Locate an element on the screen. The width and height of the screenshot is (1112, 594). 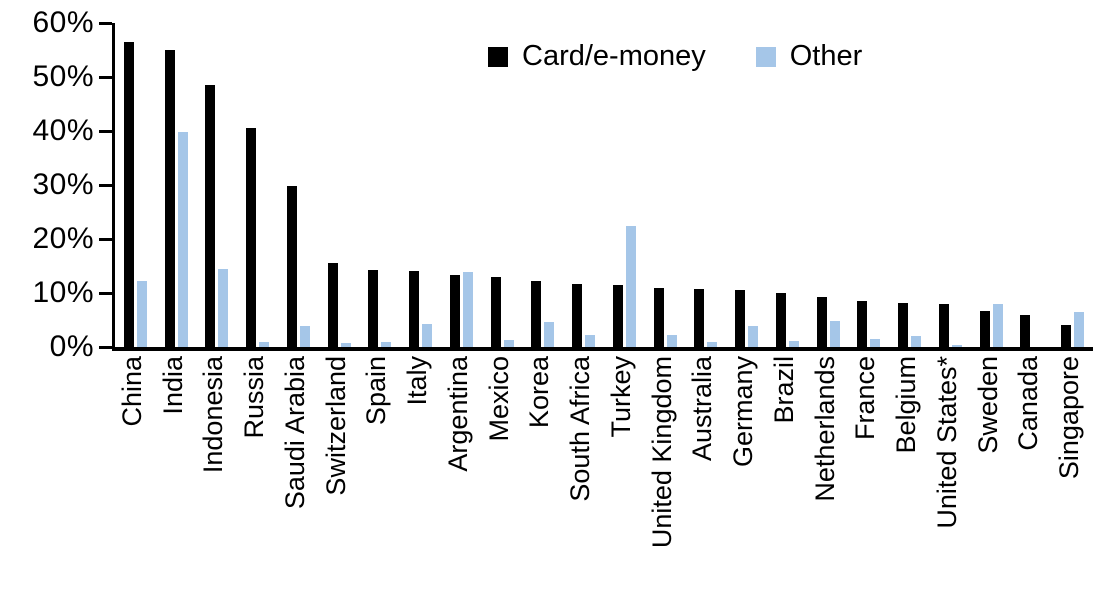
x-axis-label-cell: South Africa is located at coordinates (580, 473).